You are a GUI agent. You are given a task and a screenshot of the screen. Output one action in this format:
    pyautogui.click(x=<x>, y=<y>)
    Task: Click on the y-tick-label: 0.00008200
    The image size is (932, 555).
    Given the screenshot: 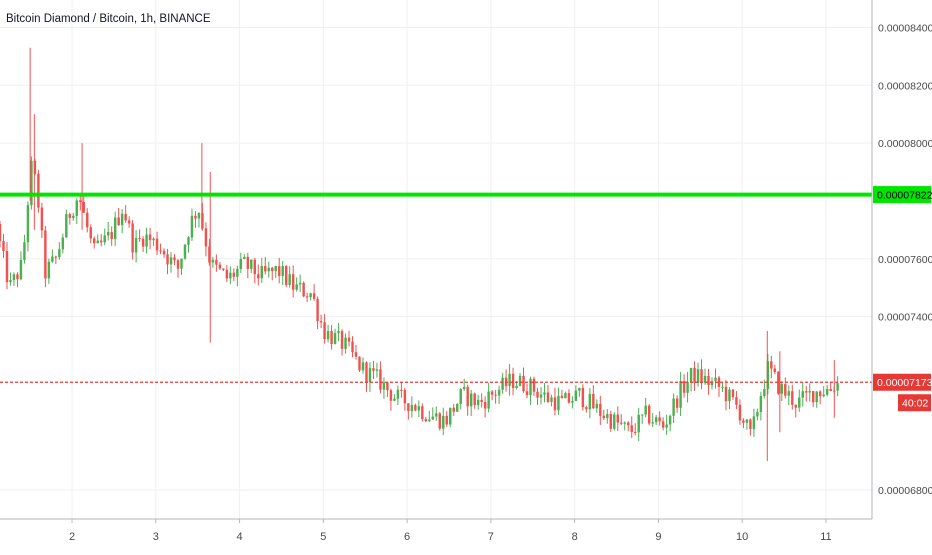 What is the action you would take?
    pyautogui.click(x=905, y=86)
    